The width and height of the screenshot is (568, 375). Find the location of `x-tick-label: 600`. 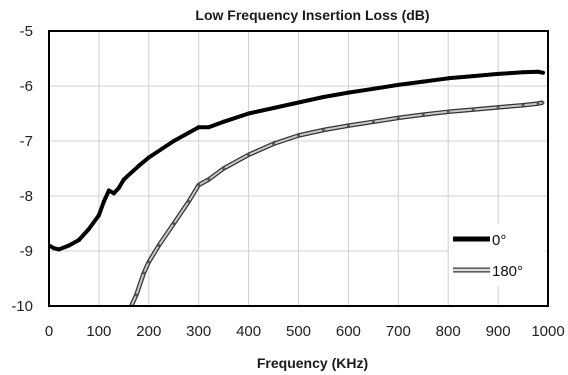

x-tick-label: 600 is located at coordinates (348, 331).